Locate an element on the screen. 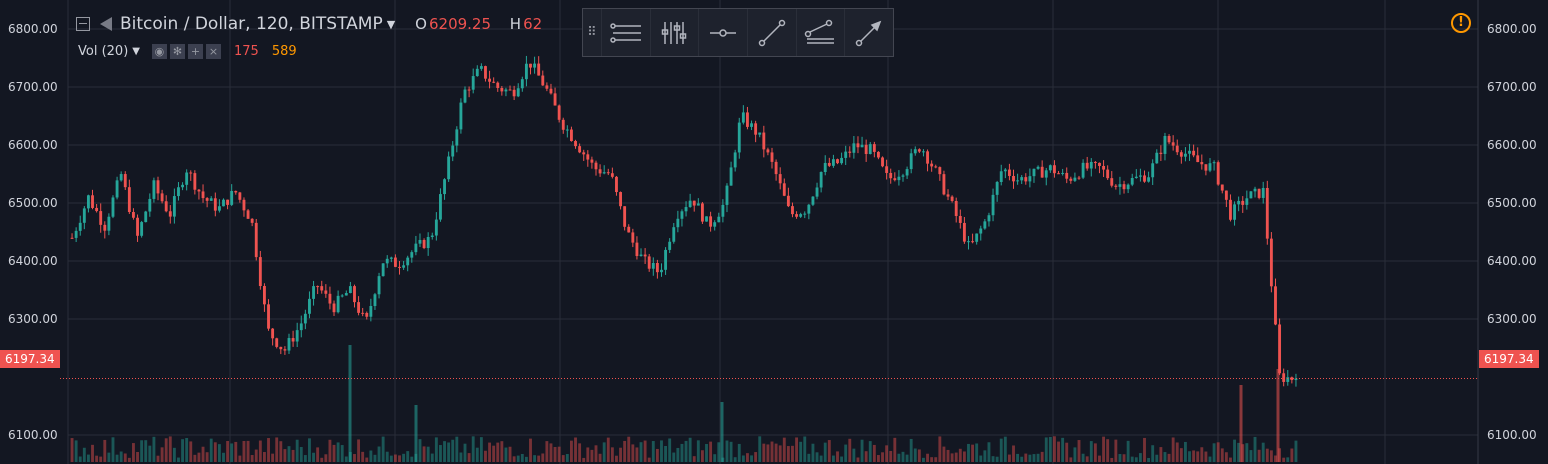 The width and height of the screenshot is (1548, 464). drag-handle-icon: ⠿ is located at coordinates (592, 32).